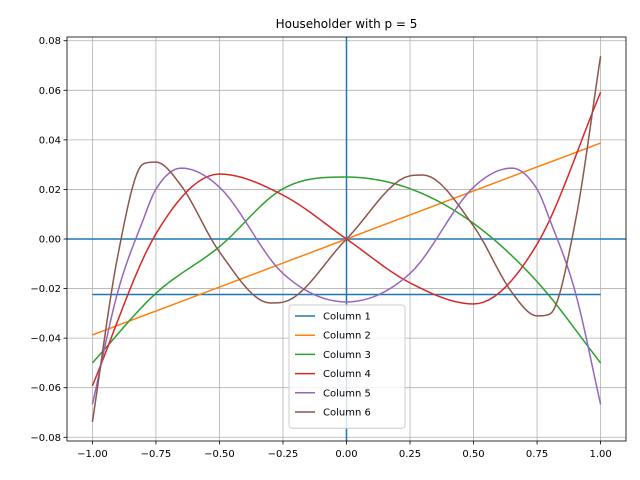  Describe the element at coordinates (347, 413) in the screenshot. I see `legend-label-column-6: Column 6` at that location.